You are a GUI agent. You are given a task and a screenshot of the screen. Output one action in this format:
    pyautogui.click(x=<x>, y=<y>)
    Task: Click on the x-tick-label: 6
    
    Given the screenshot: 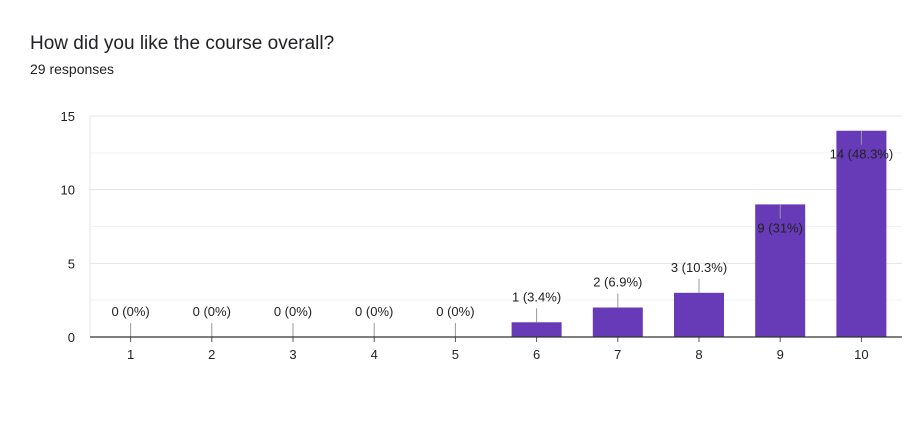 What is the action you would take?
    pyautogui.click(x=536, y=354)
    